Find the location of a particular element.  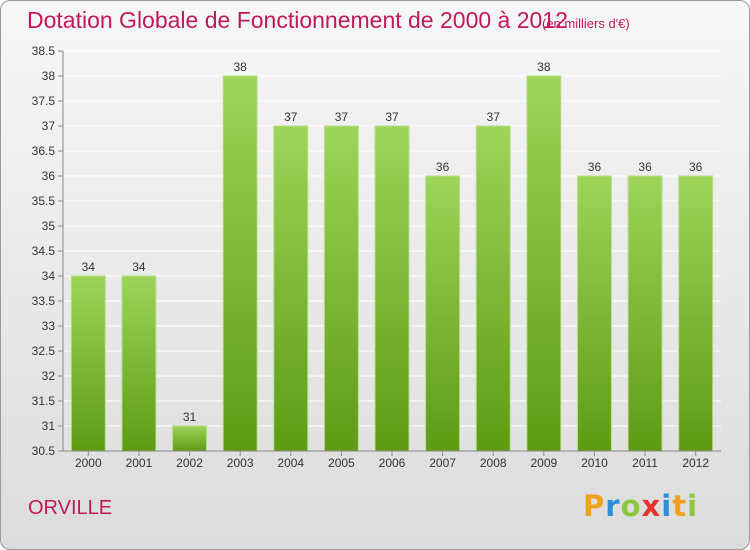

proxiti-logo: Proxiti is located at coordinates (640, 506).